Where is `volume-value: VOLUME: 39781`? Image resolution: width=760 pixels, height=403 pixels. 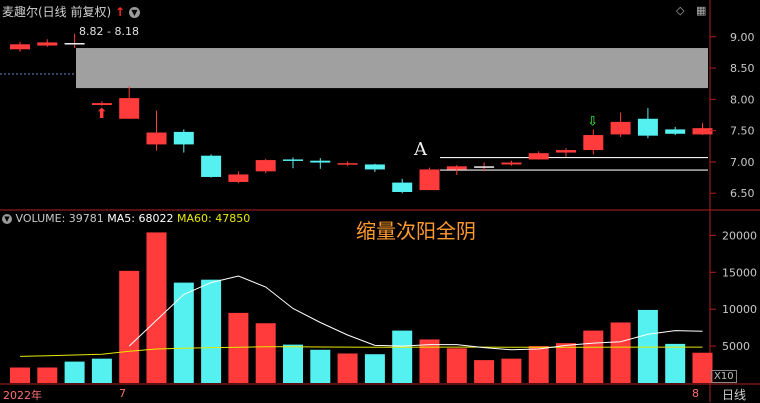 volume-value: VOLUME: 39781 is located at coordinates (59, 218).